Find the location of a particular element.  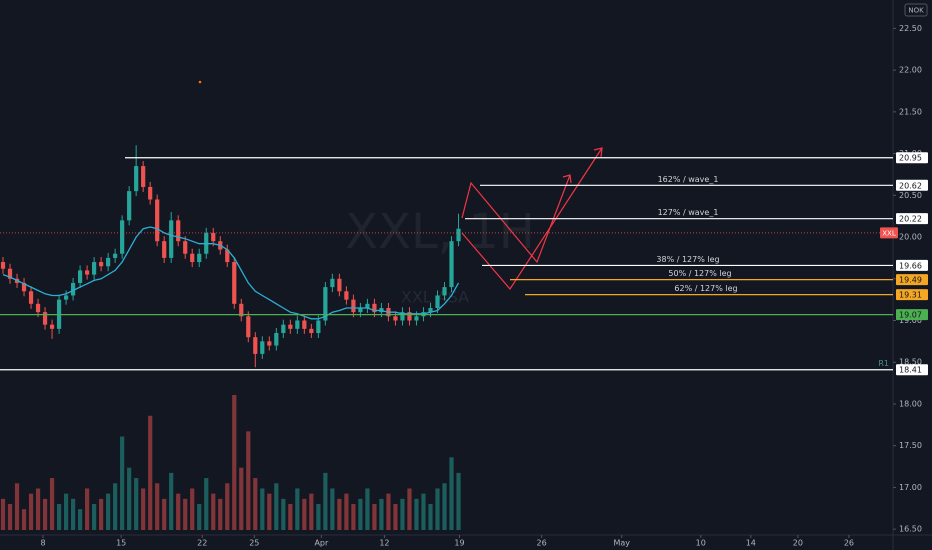

level-tag-label: 19.66 is located at coordinates (910, 265).